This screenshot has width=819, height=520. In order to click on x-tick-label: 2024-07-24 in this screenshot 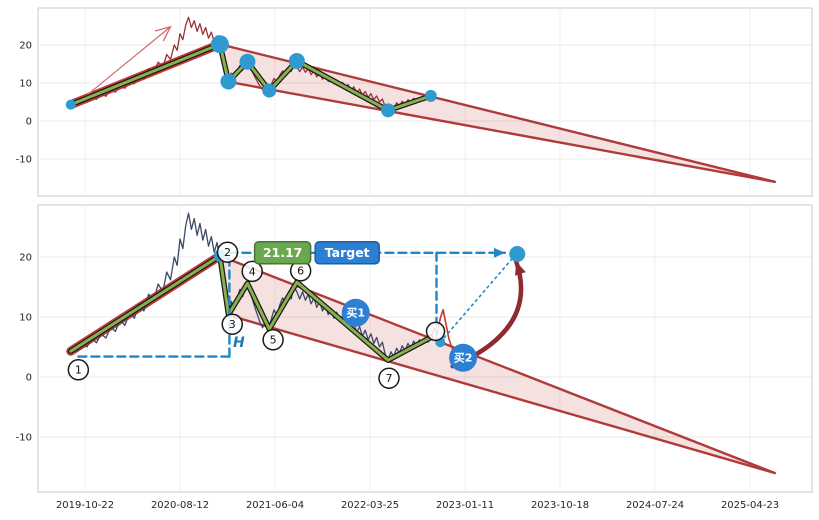, I will do `click(655, 505)`.